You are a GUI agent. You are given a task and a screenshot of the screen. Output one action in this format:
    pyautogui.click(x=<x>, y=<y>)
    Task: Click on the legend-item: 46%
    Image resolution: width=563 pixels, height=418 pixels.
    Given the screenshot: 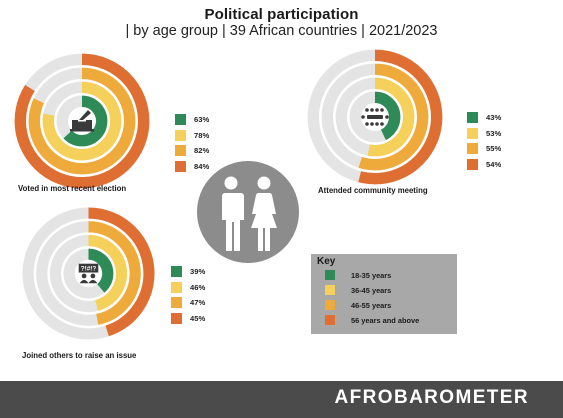 What is the action you would take?
    pyautogui.click(x=188, y=288)
    